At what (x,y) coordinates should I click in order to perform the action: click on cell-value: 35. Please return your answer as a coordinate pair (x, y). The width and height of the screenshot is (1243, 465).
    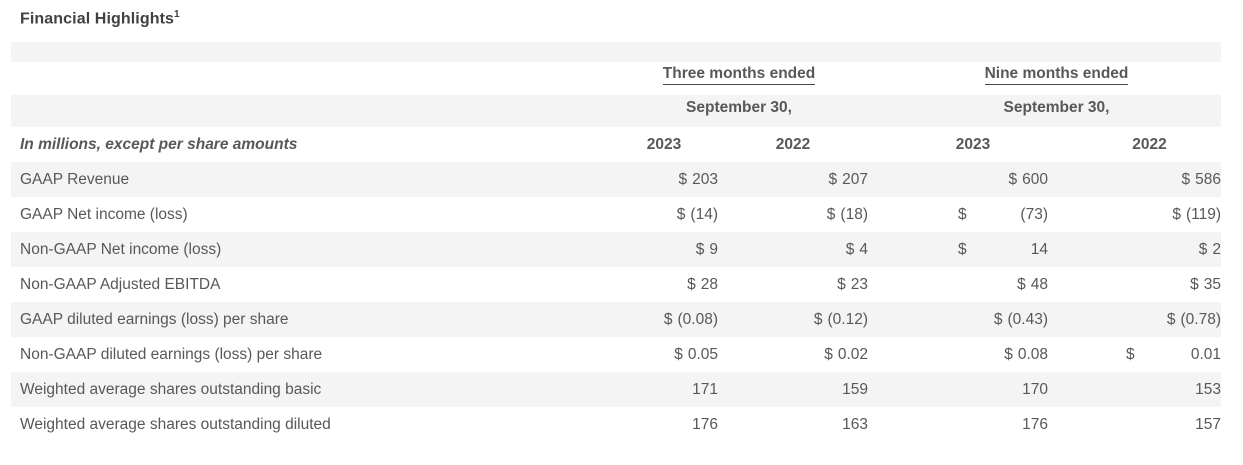
    Looking at the image, I should click on (1212, 284).